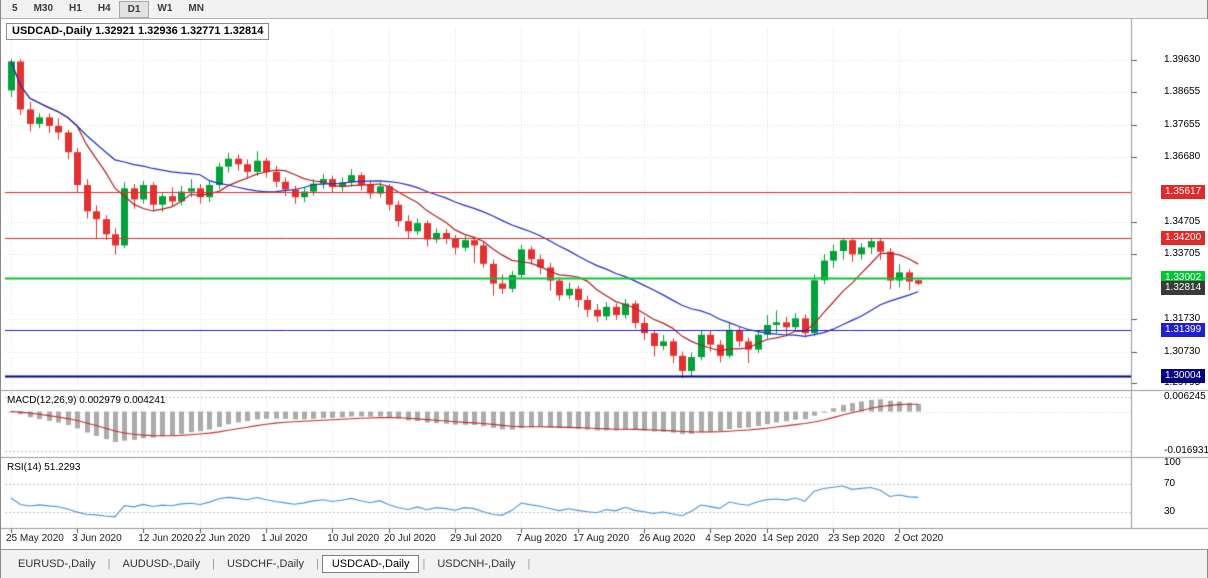 Image resolution: width=1208 pixels, height=578 pixels. Describe the element at coordinates (1182, 319) in the screenshot. I see `price-tick-label: 1.31730` at that location.